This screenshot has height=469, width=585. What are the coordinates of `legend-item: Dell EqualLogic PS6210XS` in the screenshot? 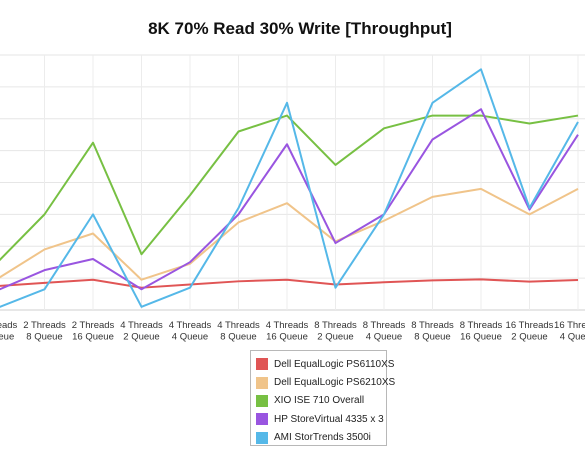 It's located at (325, 382).